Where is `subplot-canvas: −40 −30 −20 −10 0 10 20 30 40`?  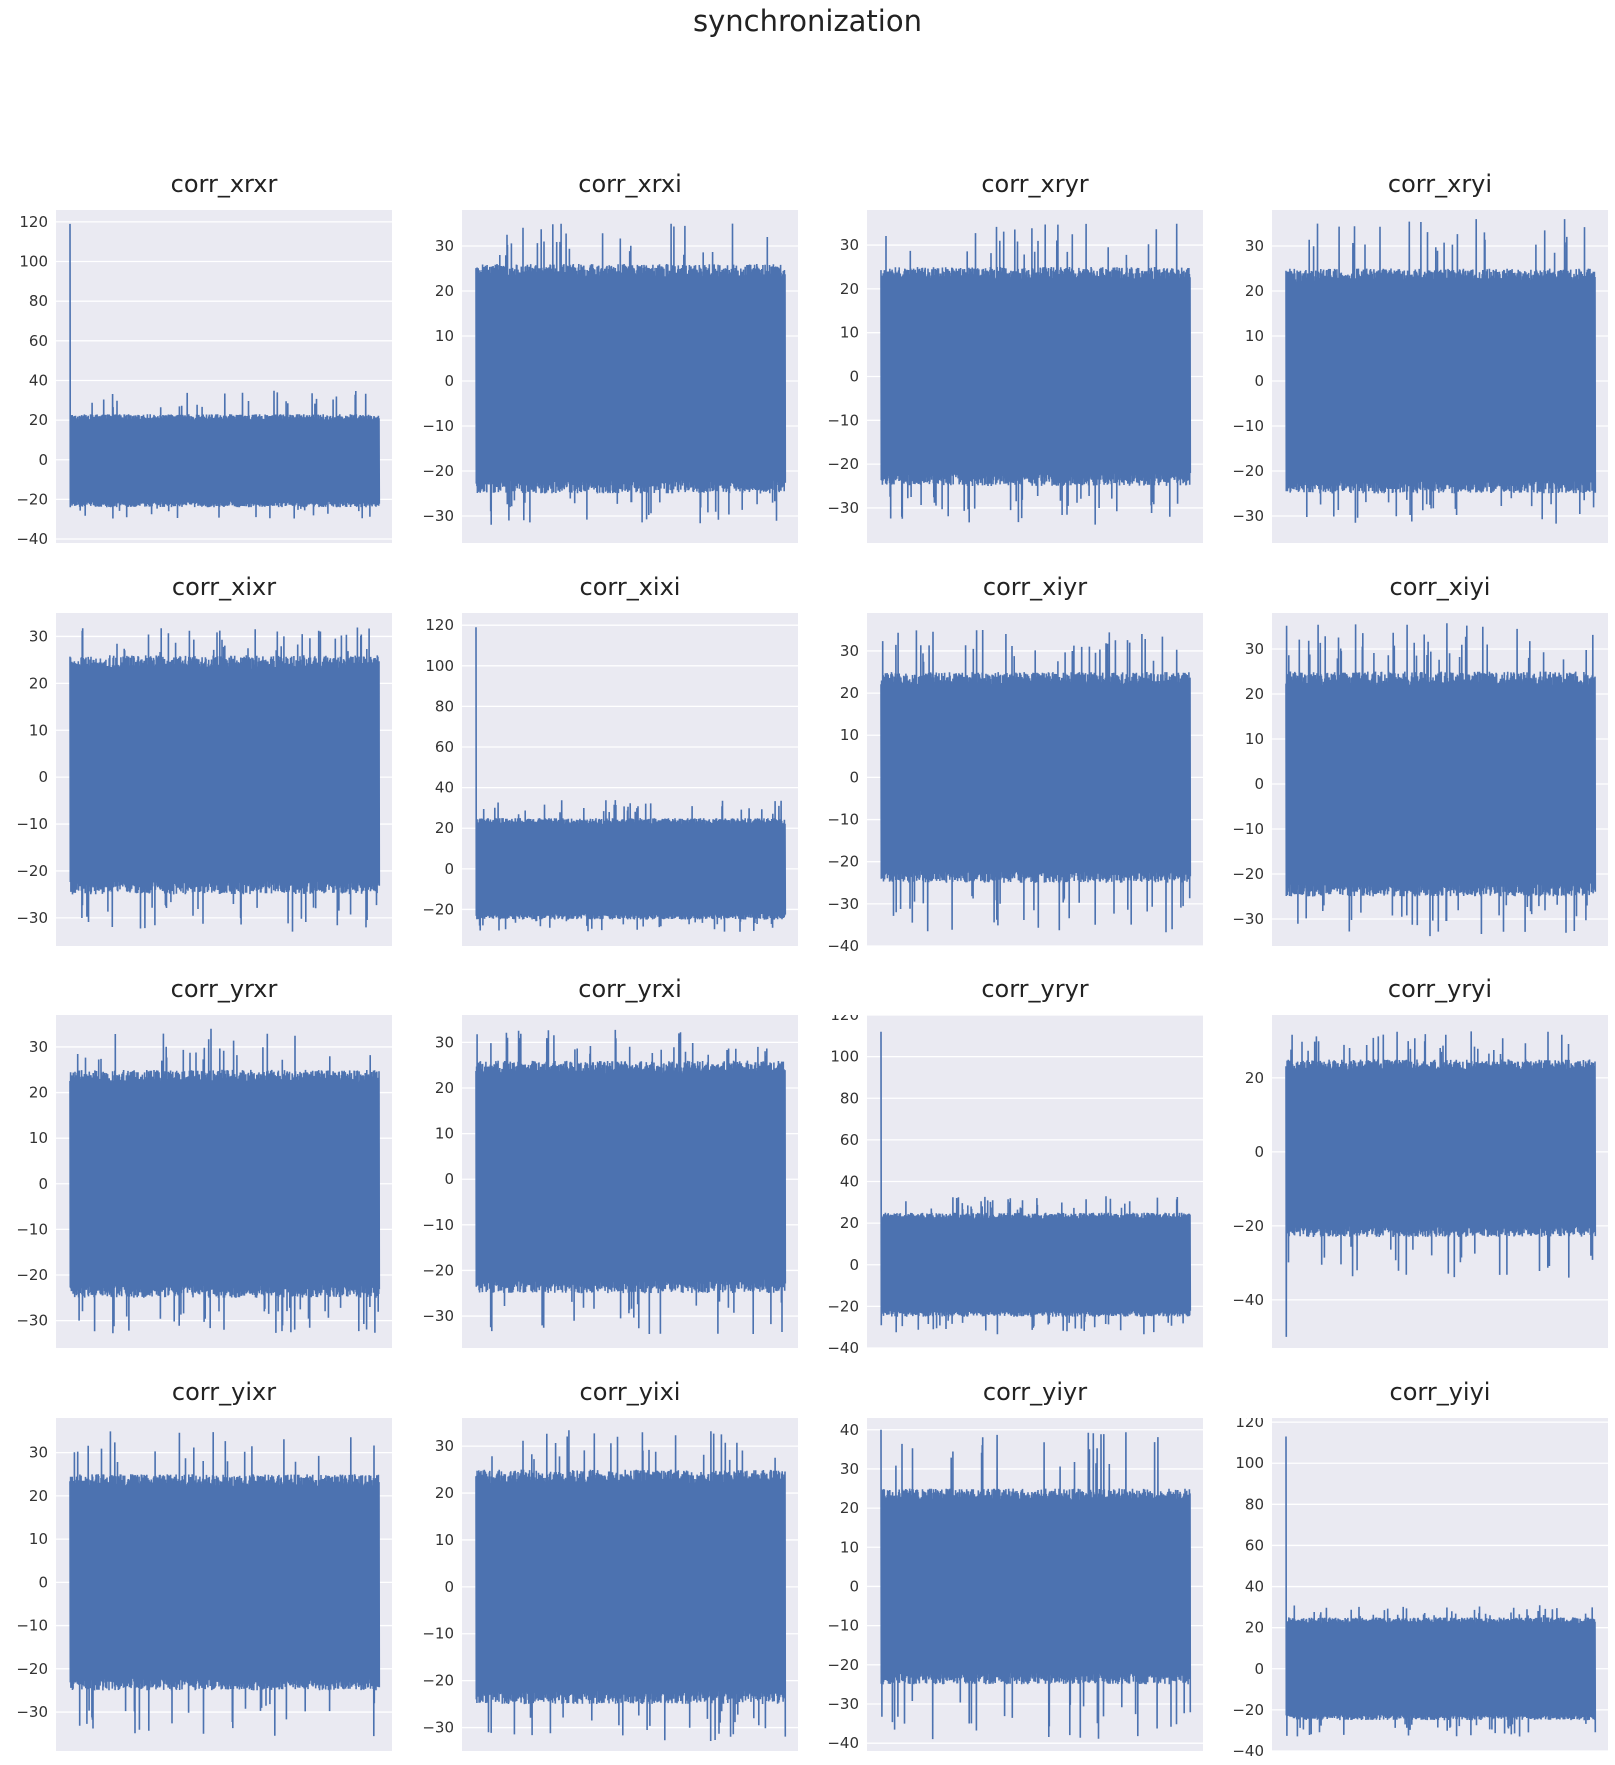
subplot-canvas: −40 −30 −20 −10 0 10 20 30 40 is located at coordinates (1015, 1585).